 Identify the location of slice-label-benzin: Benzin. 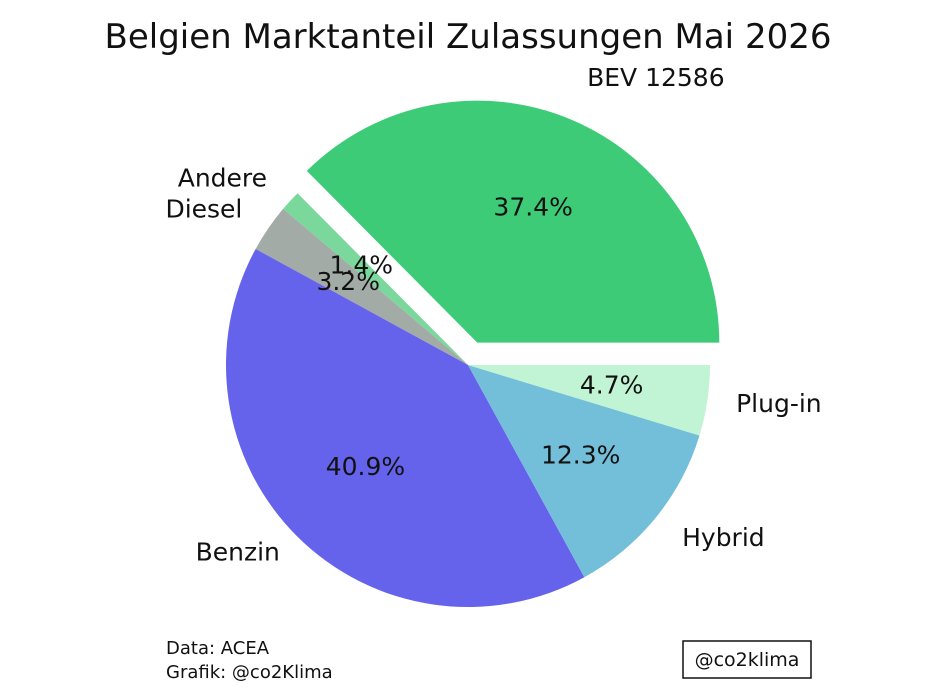
(238, 551).